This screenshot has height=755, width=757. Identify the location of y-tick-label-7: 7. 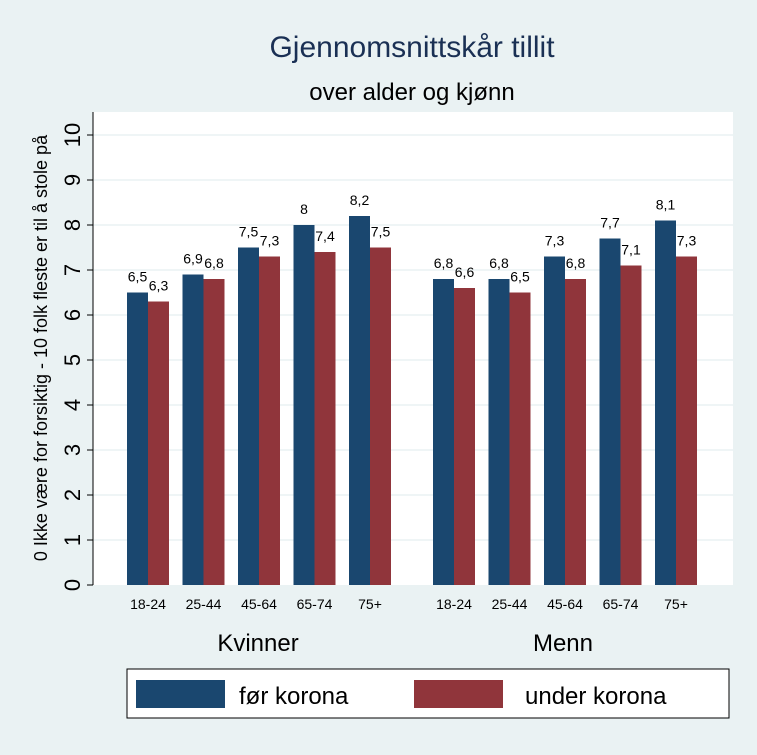
(72, 270).